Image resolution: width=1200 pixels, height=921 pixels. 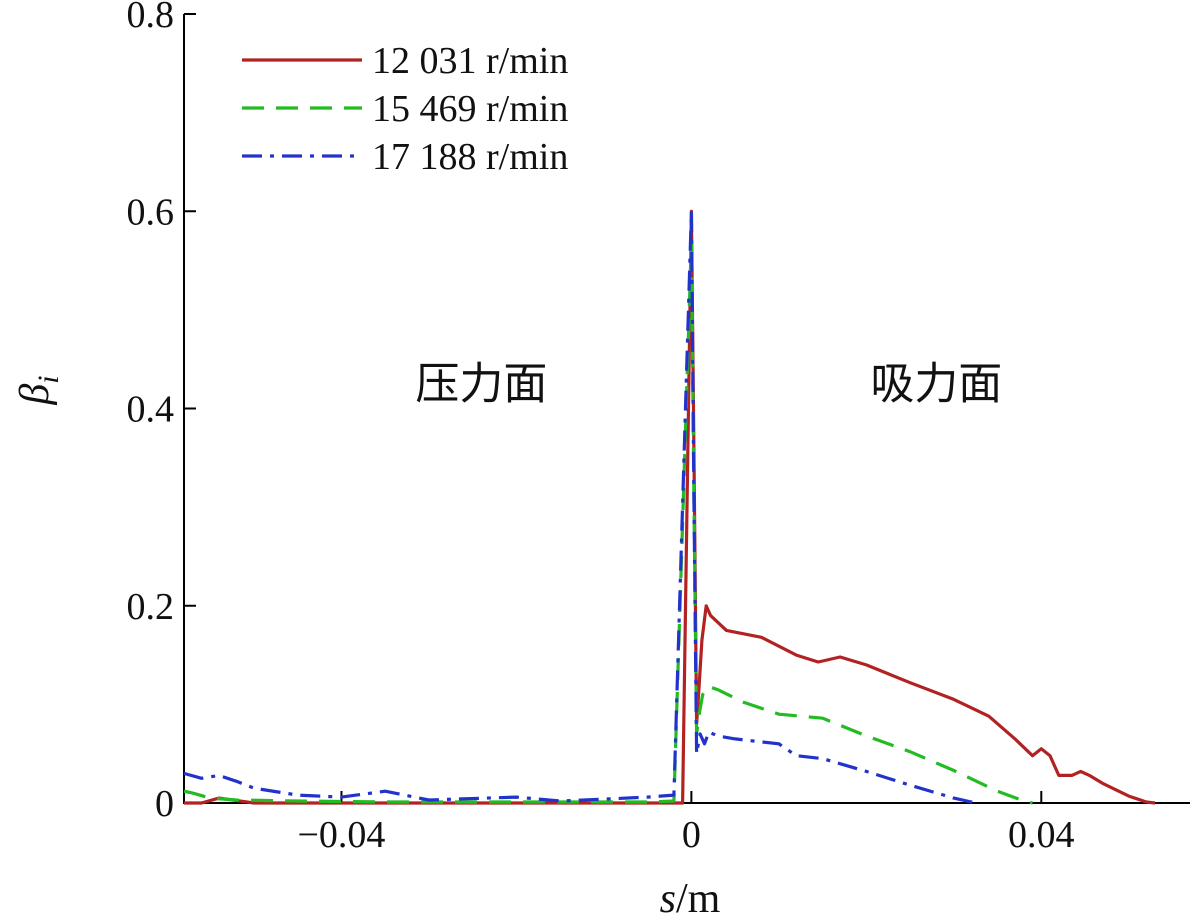 What do you see at coordinates (668, 898) in the screenshot?
I see `x-axis-variable: s` at bounding box center [668, 898].